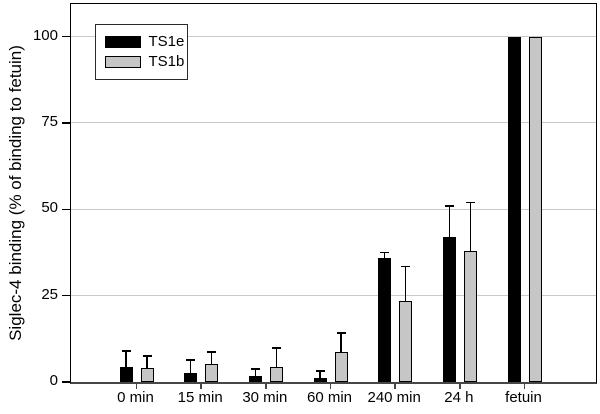 Image resolution: width=600 pixels, height=414 pixels. What do you see at coordinates (126, 351) in the screenshot?
I see `error-cap-ts1e-0-min` at bounding box center [126, 351].